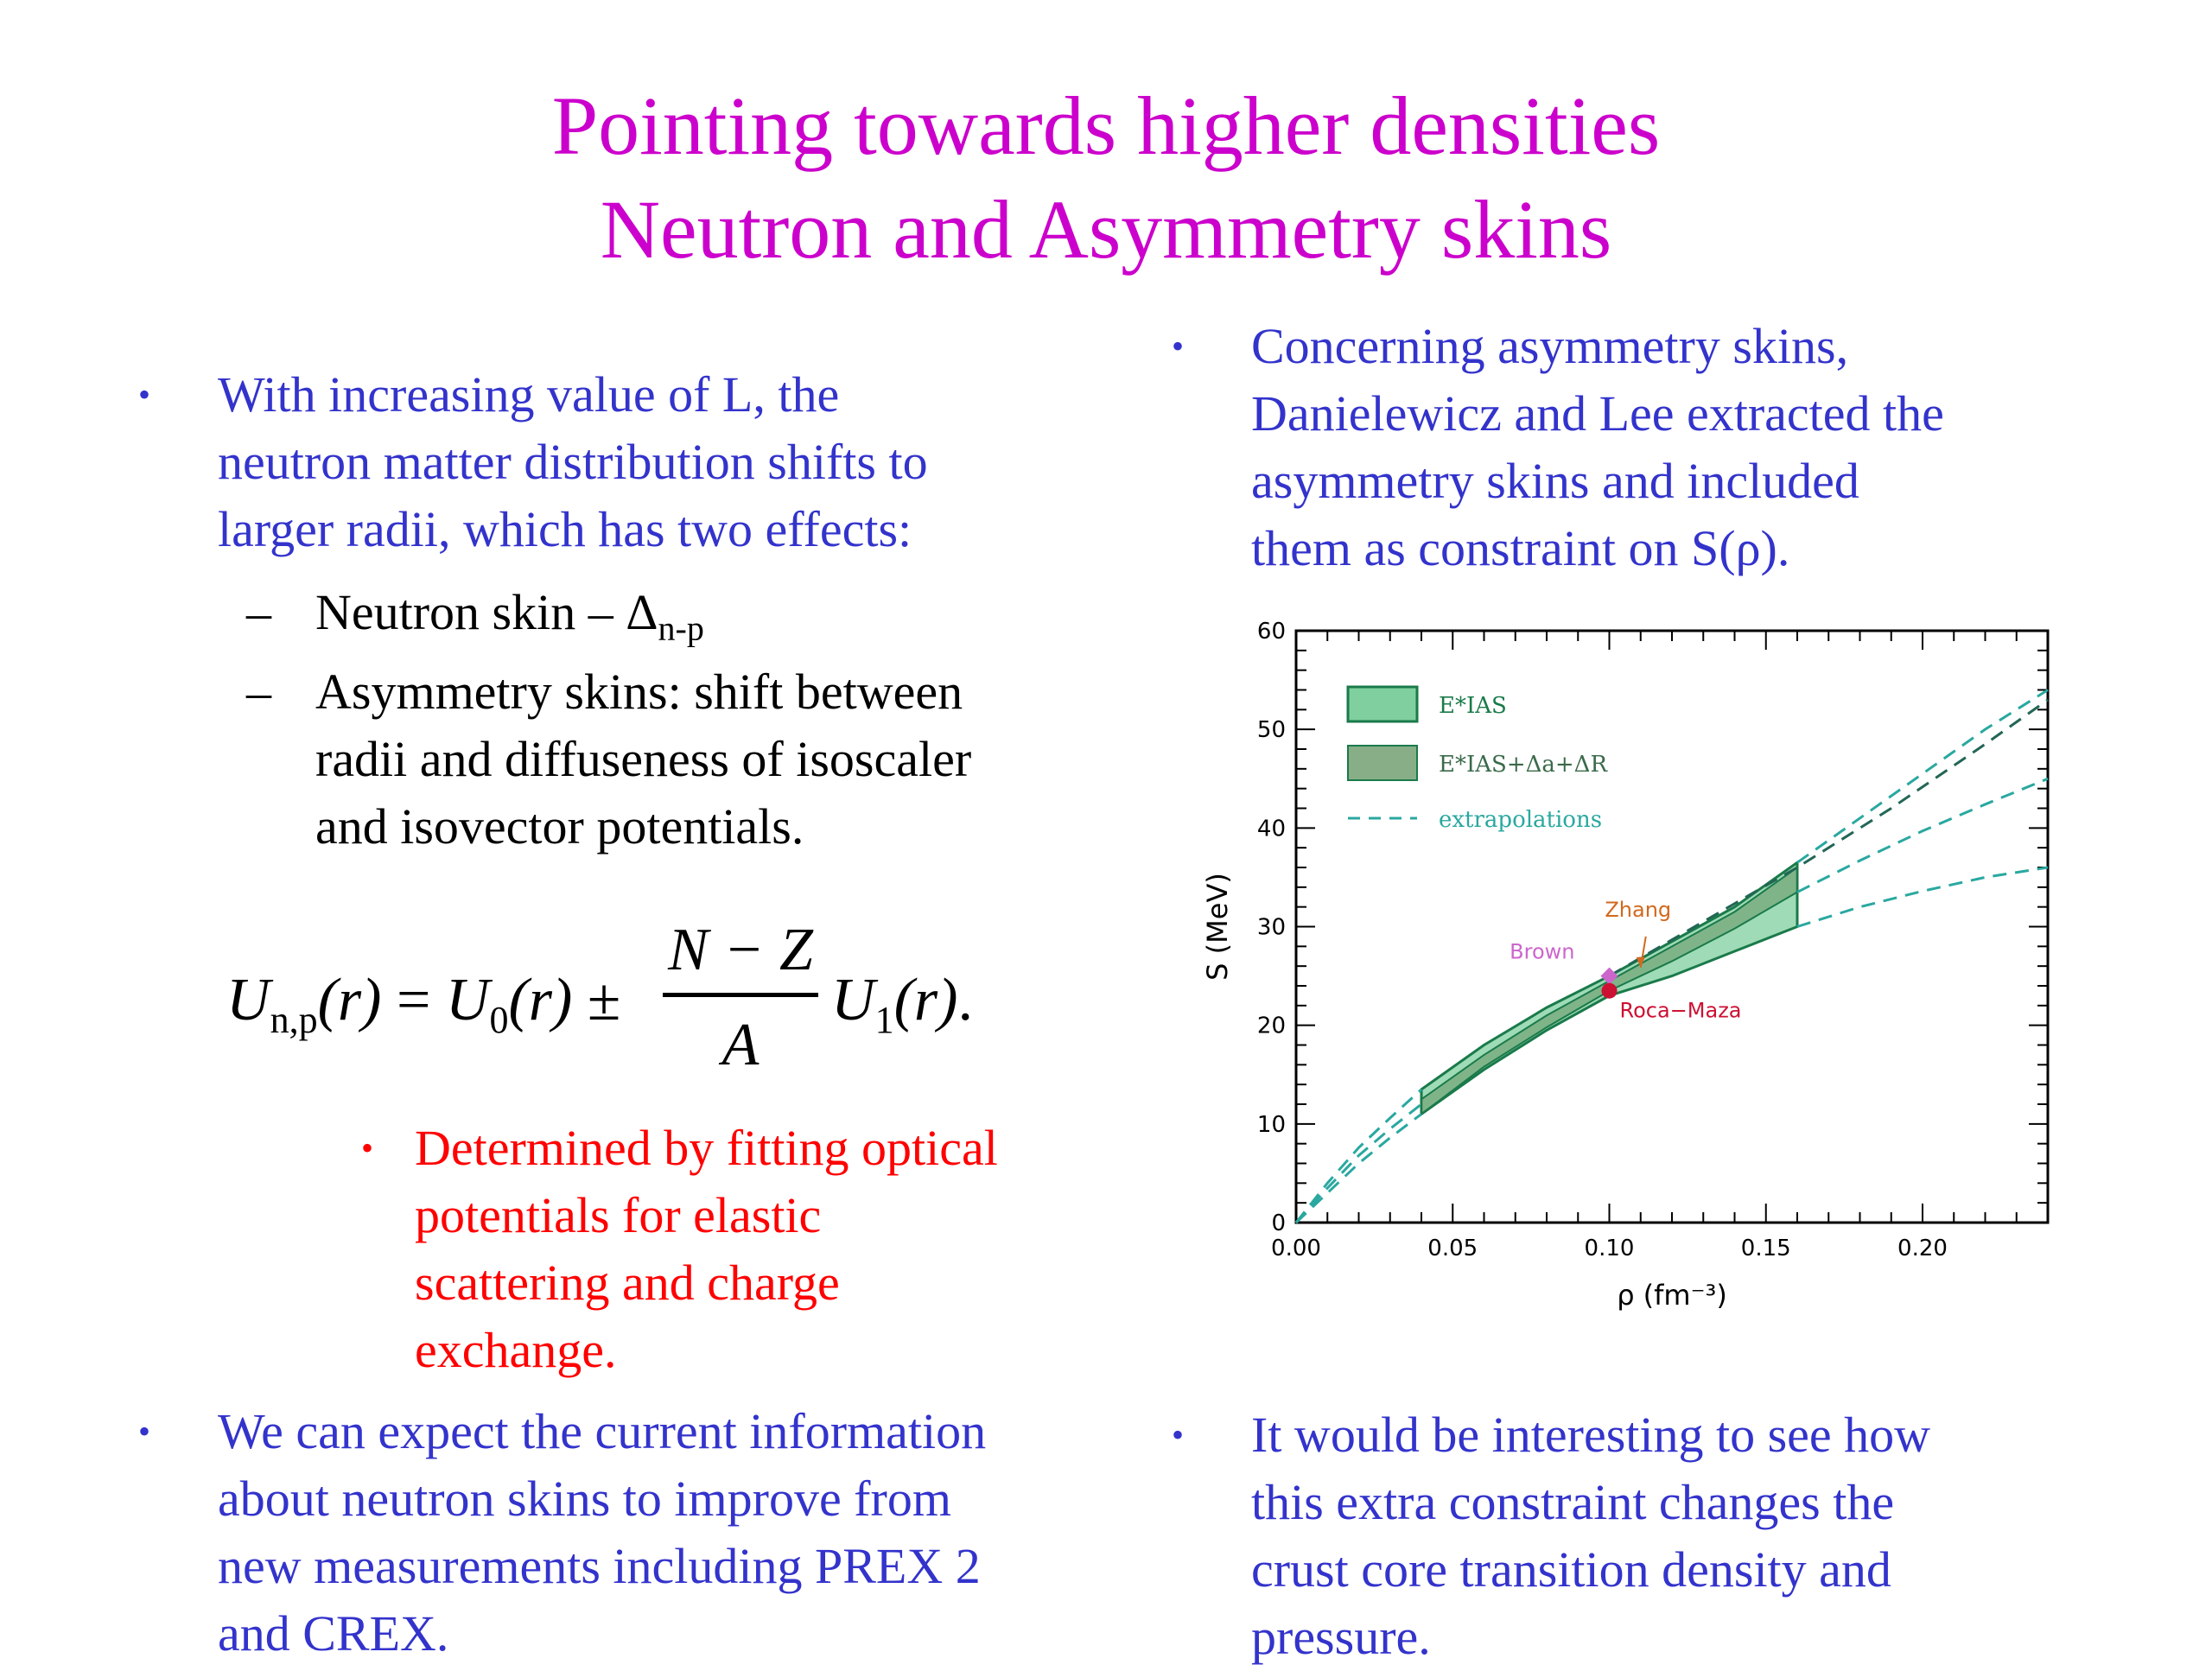 The height and width of the screenshot is (1671, 2212). Describe the element at coordinates (1638, 910) in the screenshot. I see `label-zhang: Zhang` at that location.